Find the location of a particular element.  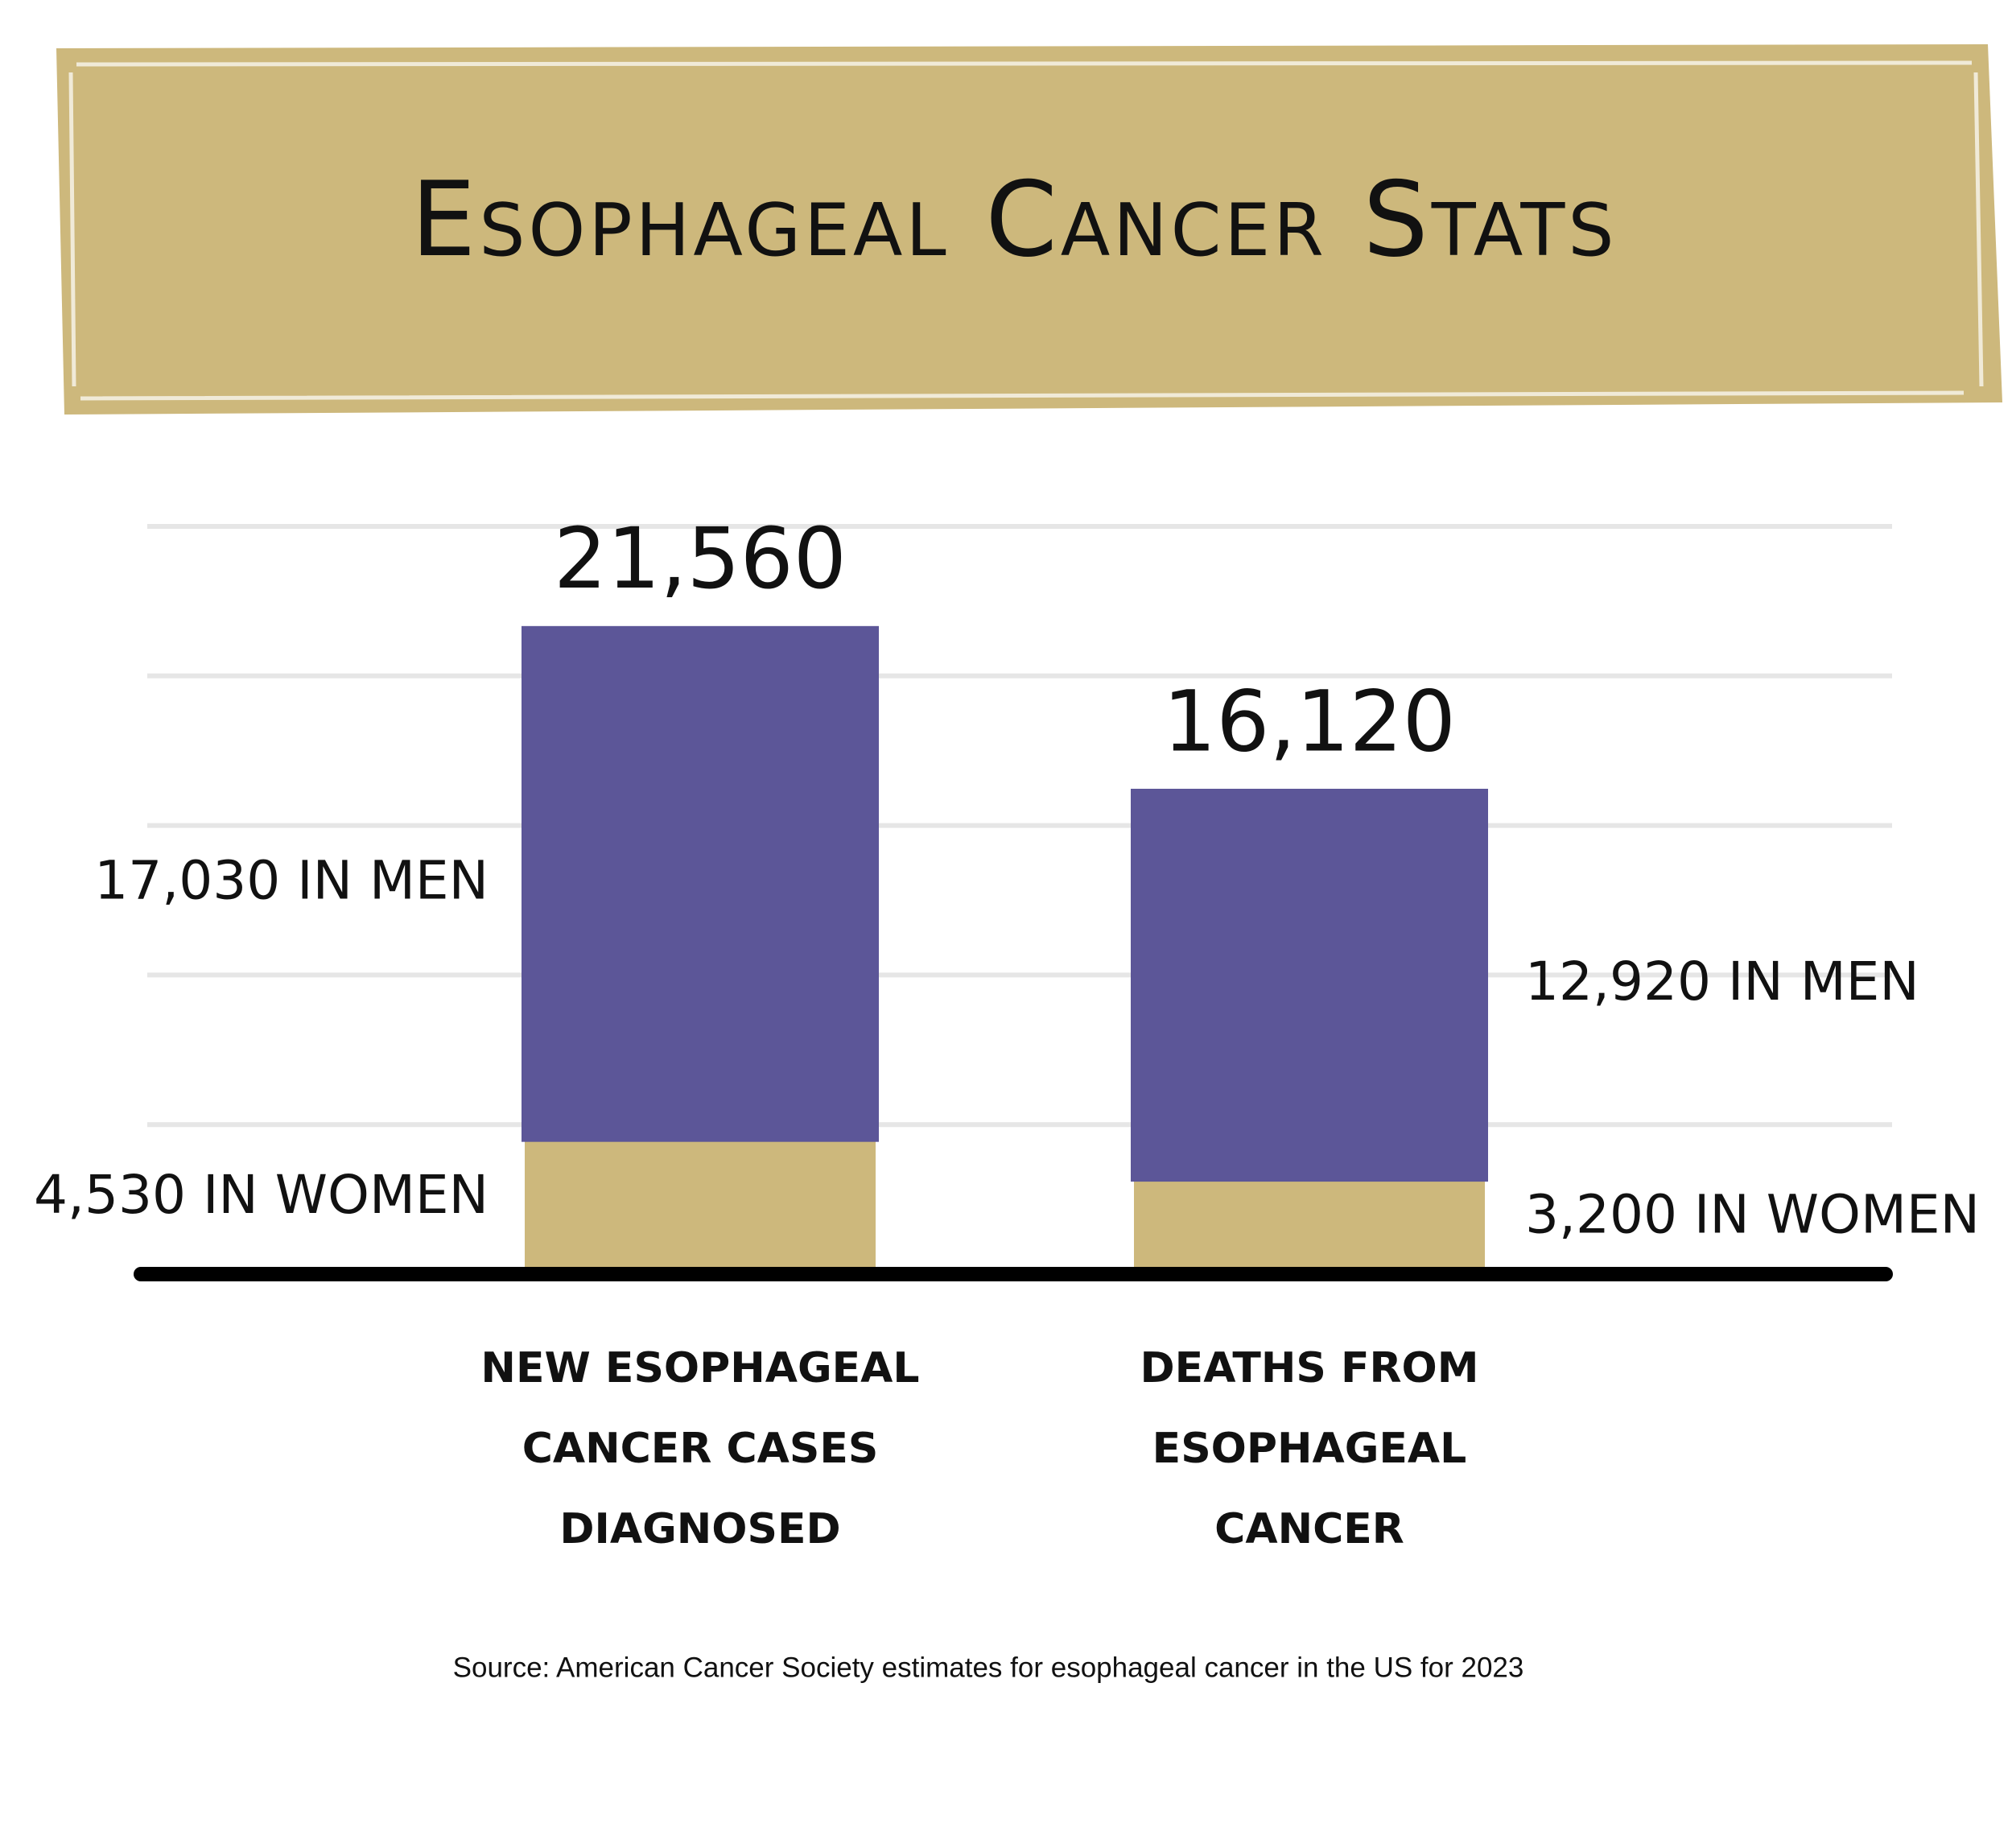

value-label: 12,920 IN MEN is located at coordinates (1722, 982).